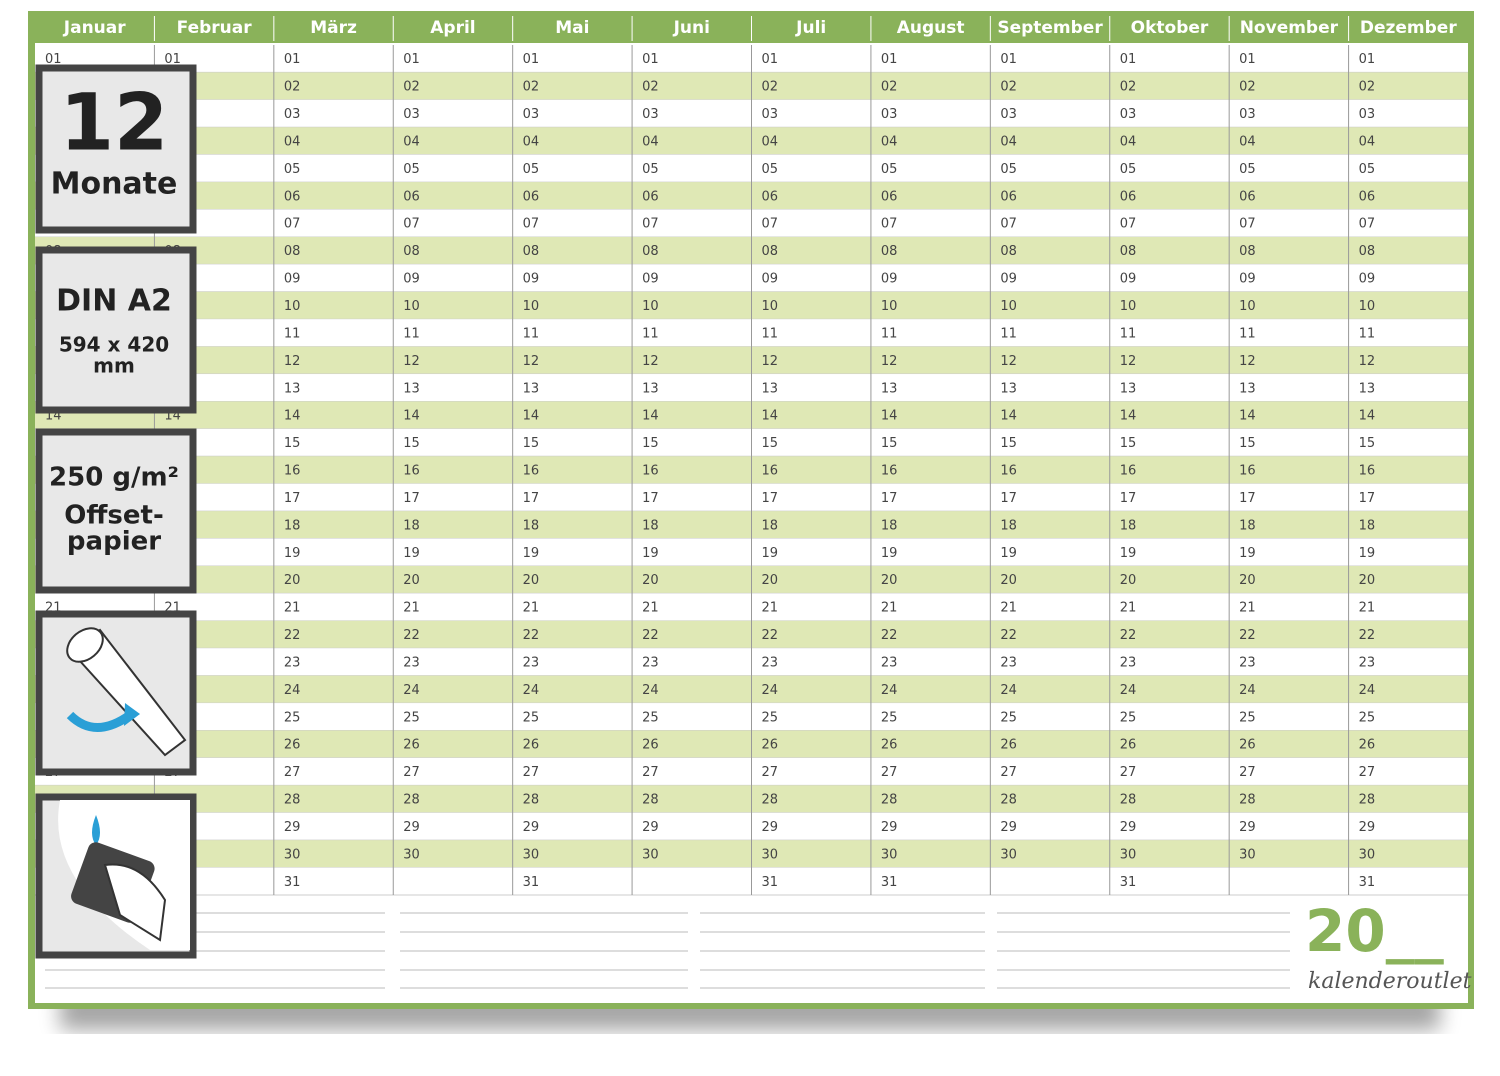 Image resolution: width=1500 pixels, height=1076 pixels. I want to click on badge-text: 250 g/m², so click(114, 478).